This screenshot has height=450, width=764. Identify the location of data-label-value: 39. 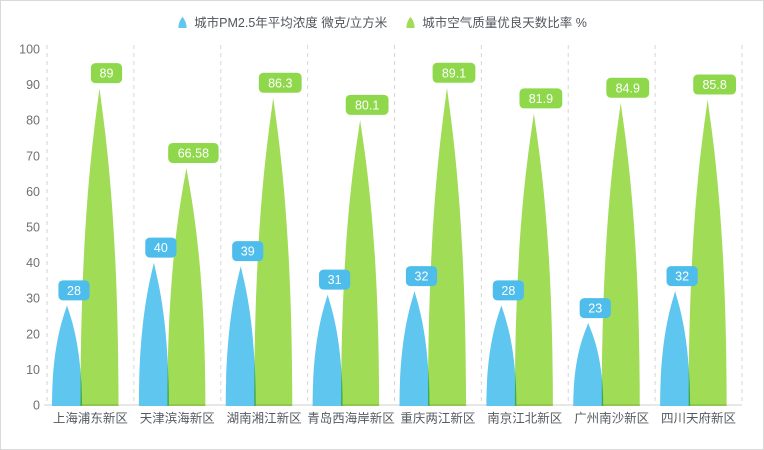
(248, 252).